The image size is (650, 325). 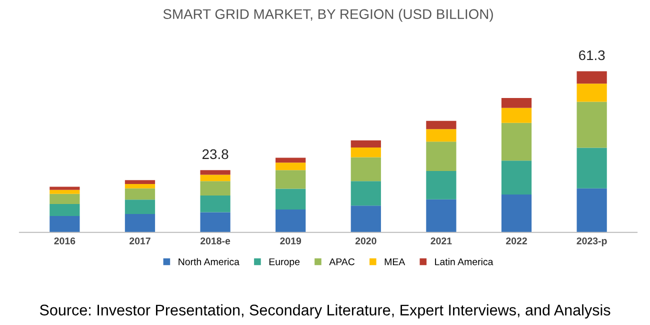 I want to click on legend-label: Europe, so click(x=284, y=263).